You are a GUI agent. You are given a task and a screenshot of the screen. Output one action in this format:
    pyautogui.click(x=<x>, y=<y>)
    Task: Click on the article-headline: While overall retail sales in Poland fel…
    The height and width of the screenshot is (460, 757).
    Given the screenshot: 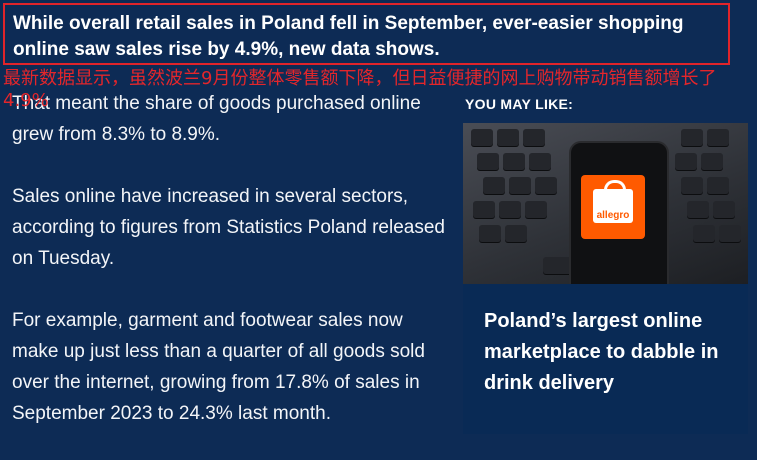 What is the action you would take?
    pyautogui.click(x=366, y=34)
    